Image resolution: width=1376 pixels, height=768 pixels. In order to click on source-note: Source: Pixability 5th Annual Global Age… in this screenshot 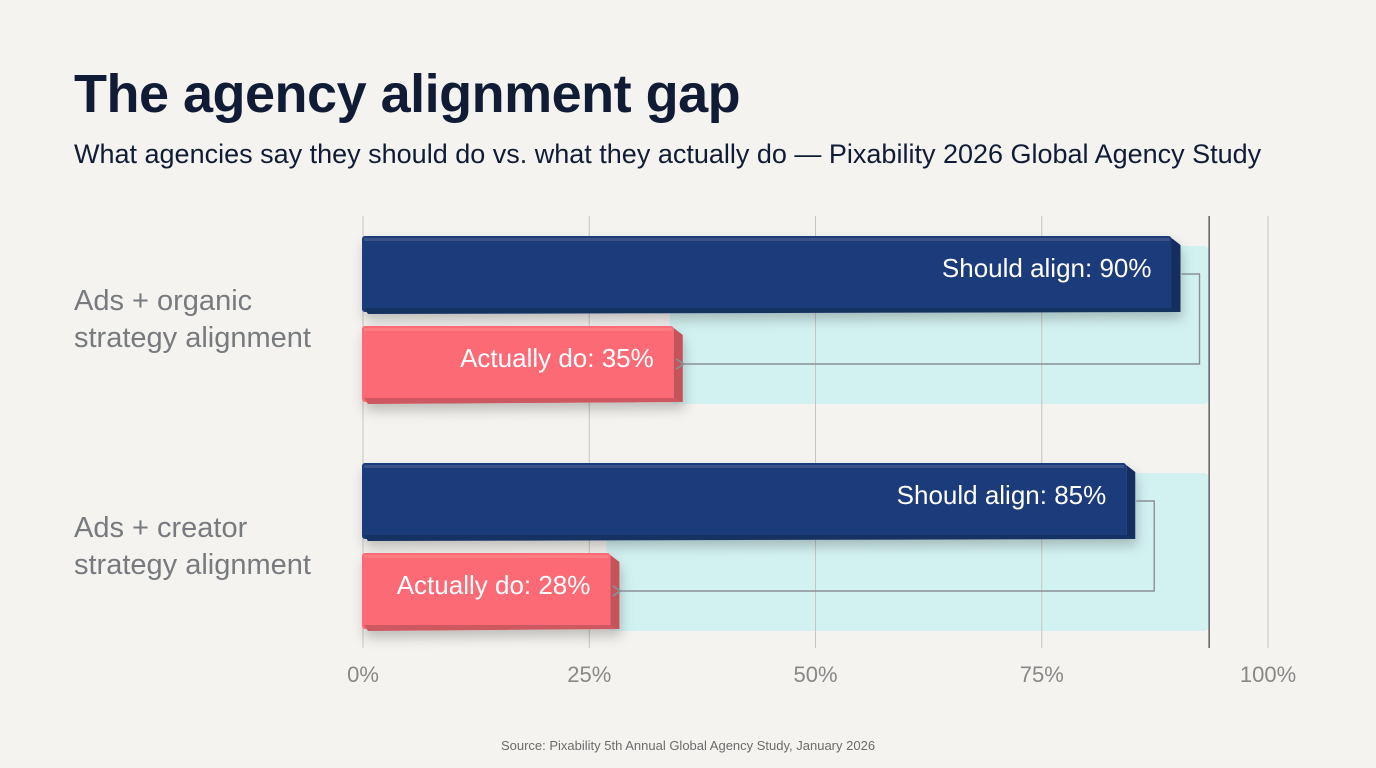, I will do `click(688, 745)`.